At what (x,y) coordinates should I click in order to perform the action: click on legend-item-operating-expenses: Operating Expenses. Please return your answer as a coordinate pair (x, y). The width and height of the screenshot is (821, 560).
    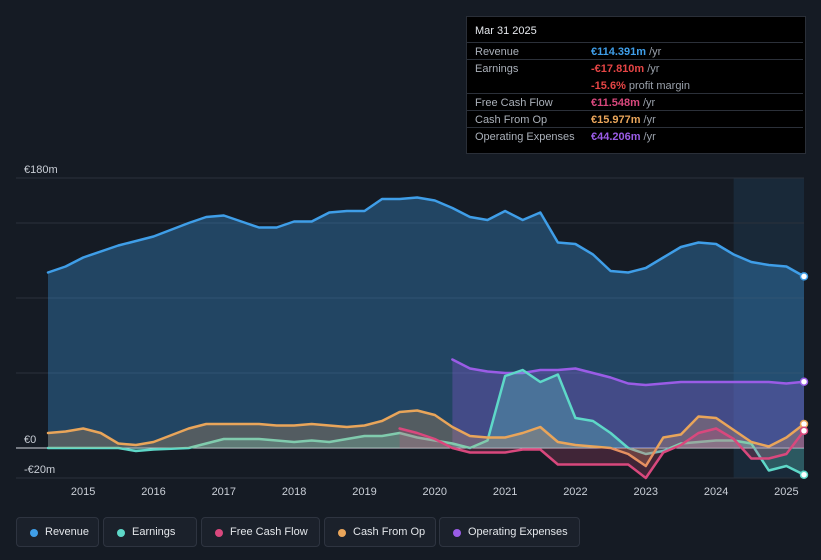
    Looking at the image, I should click on (509, 532).